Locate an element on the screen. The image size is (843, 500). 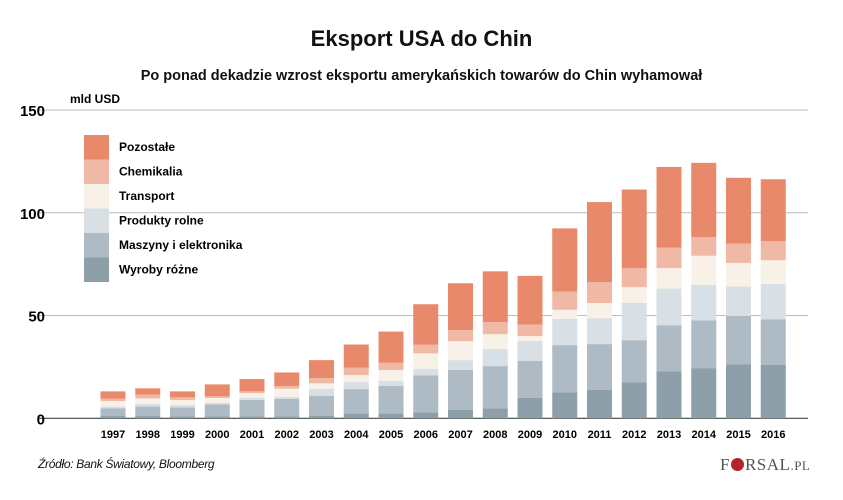
bar-segment-wyroby-r-ne-2004 is located at coordinates (356, 416).